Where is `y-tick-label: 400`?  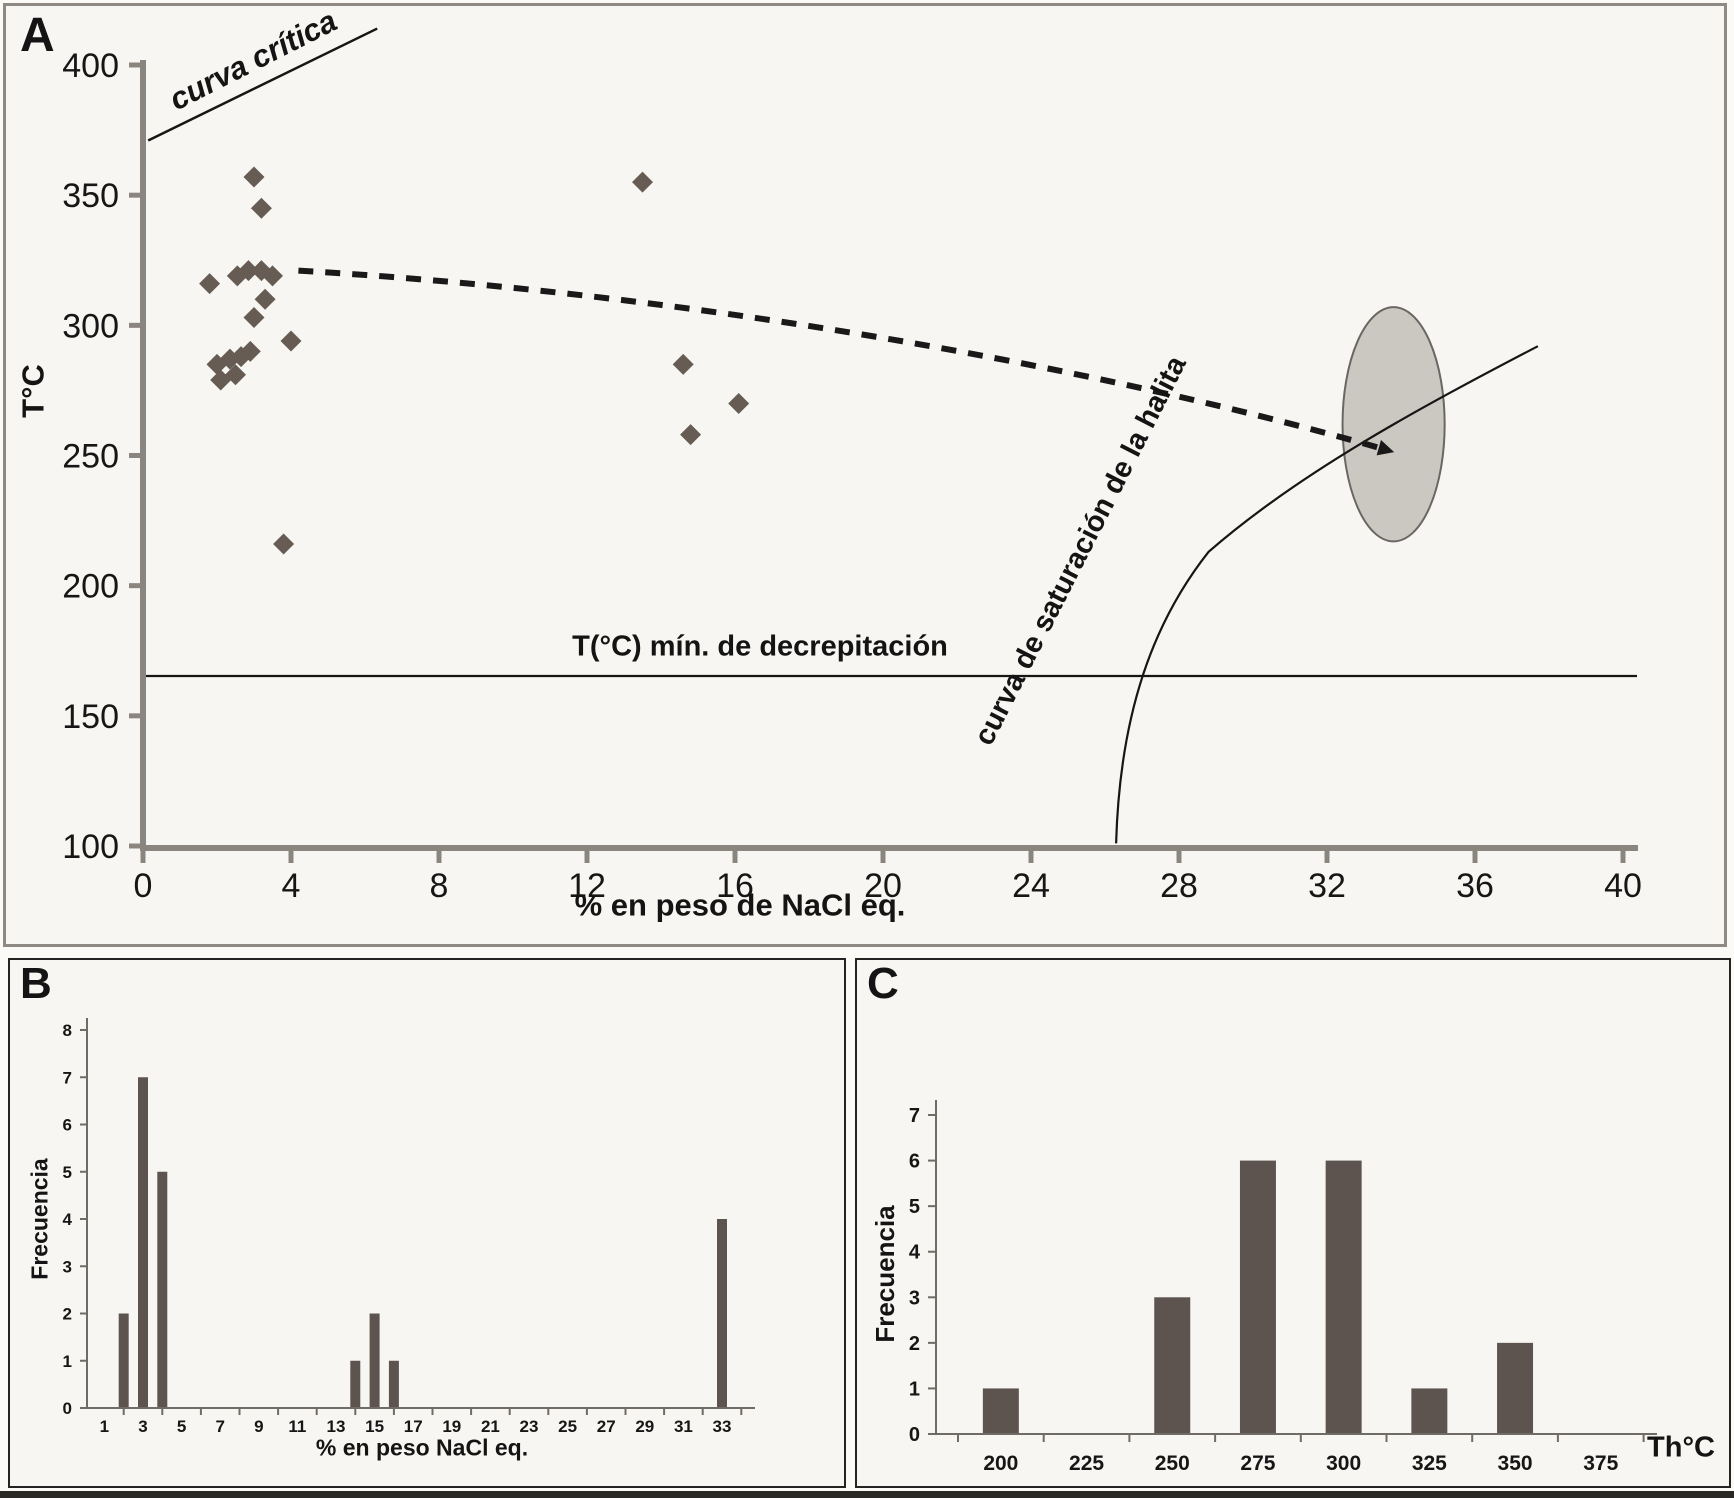 y-tick-label: 400 is located at coordinates (90, 66).